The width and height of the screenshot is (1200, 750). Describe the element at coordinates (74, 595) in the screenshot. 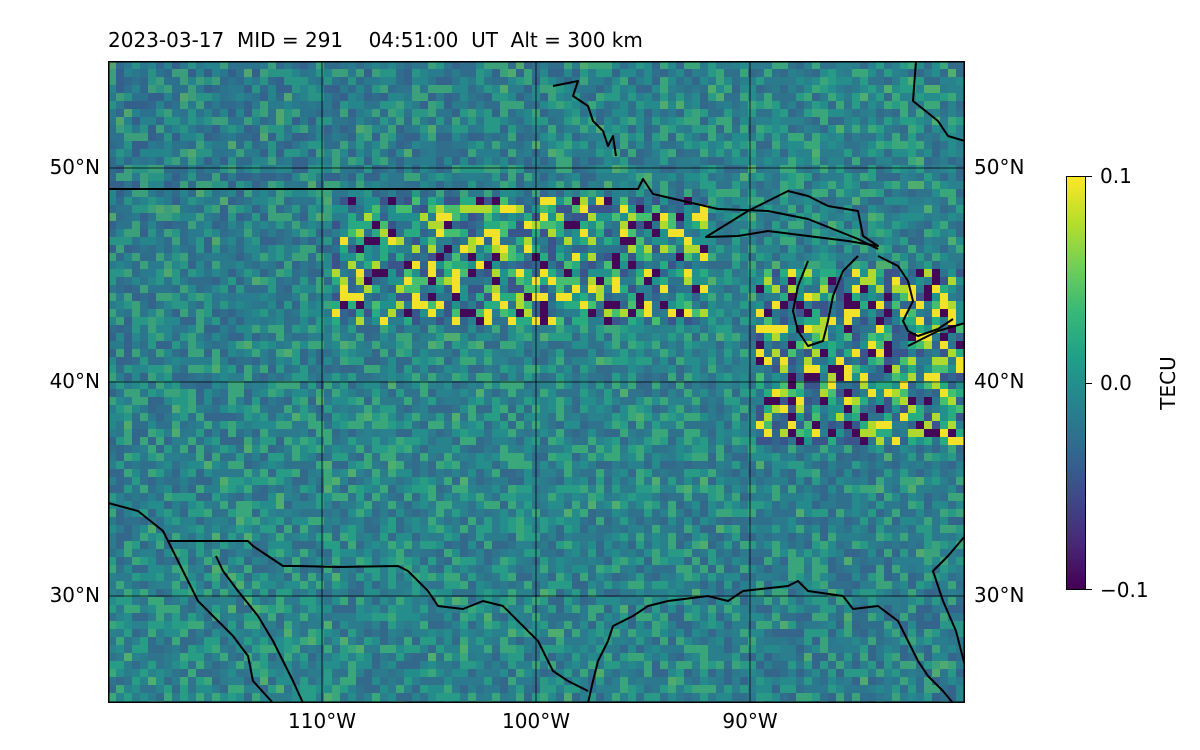

I see `lat-label-left-30: 30°N` at that location.